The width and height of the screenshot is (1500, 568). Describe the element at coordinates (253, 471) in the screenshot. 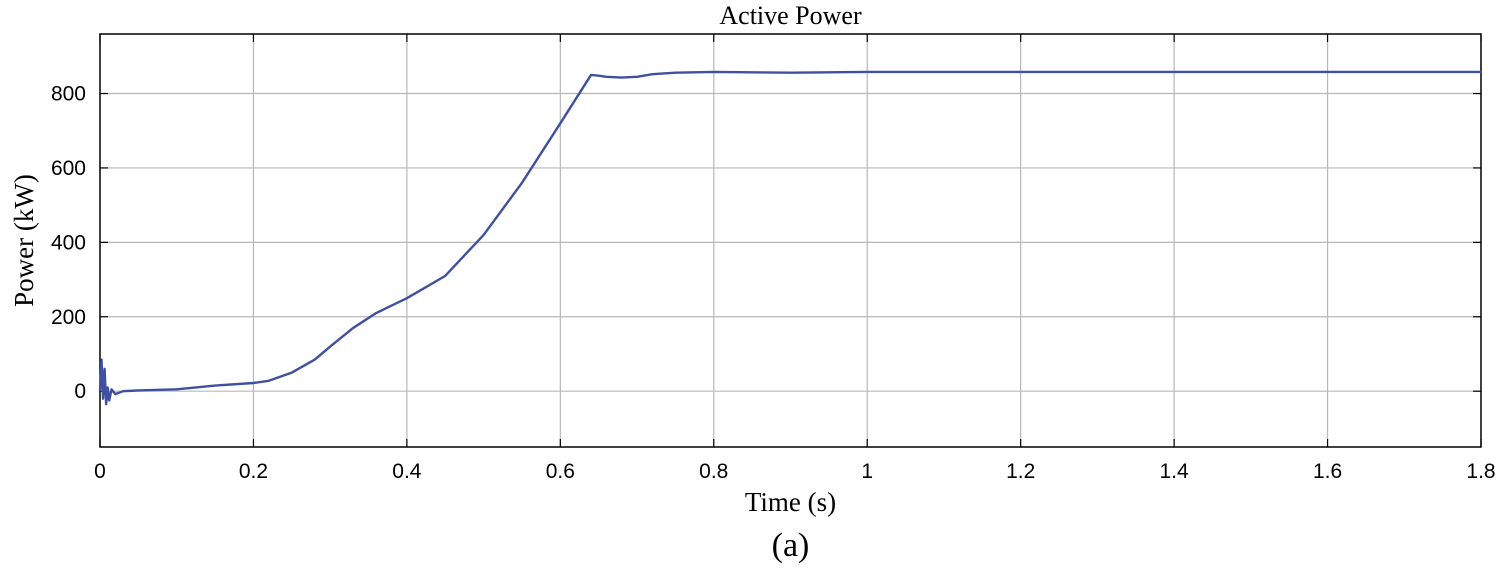

I see `x-tick-label: 0.2` at that location.